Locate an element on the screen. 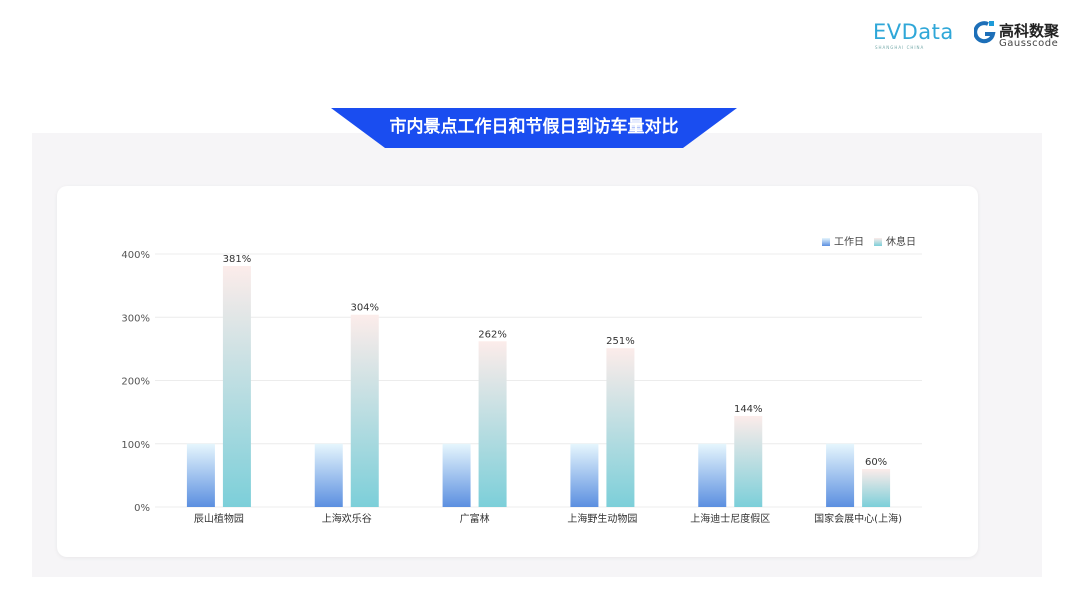 Image resolution: width=1080 pixels, height=608 pixels. evdata-logo-sub: SHANGHAI CHINA is located at coordinates (900, 47).